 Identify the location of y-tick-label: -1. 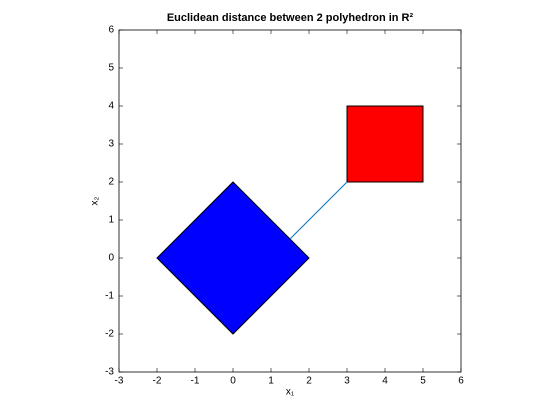
(109, 296).